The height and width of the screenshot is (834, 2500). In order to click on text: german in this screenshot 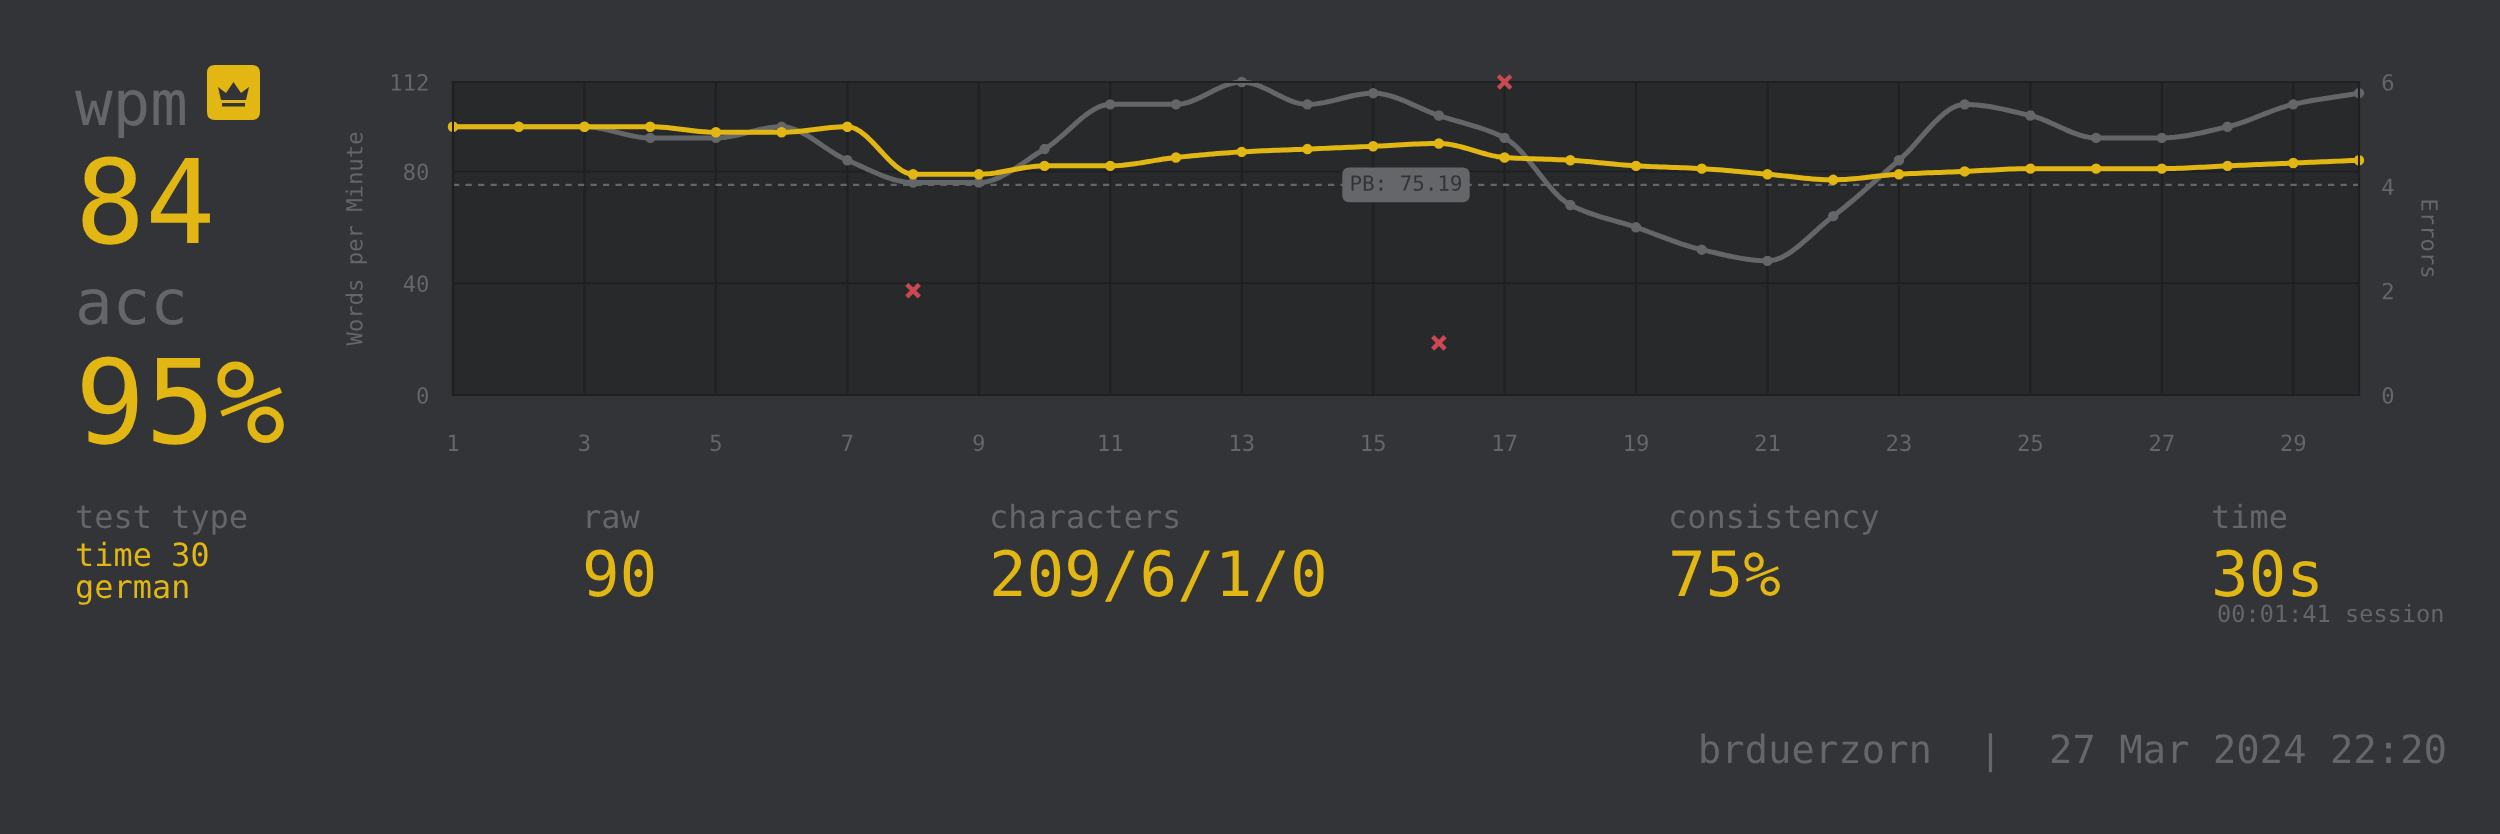, I will do `click(132, 592)`.